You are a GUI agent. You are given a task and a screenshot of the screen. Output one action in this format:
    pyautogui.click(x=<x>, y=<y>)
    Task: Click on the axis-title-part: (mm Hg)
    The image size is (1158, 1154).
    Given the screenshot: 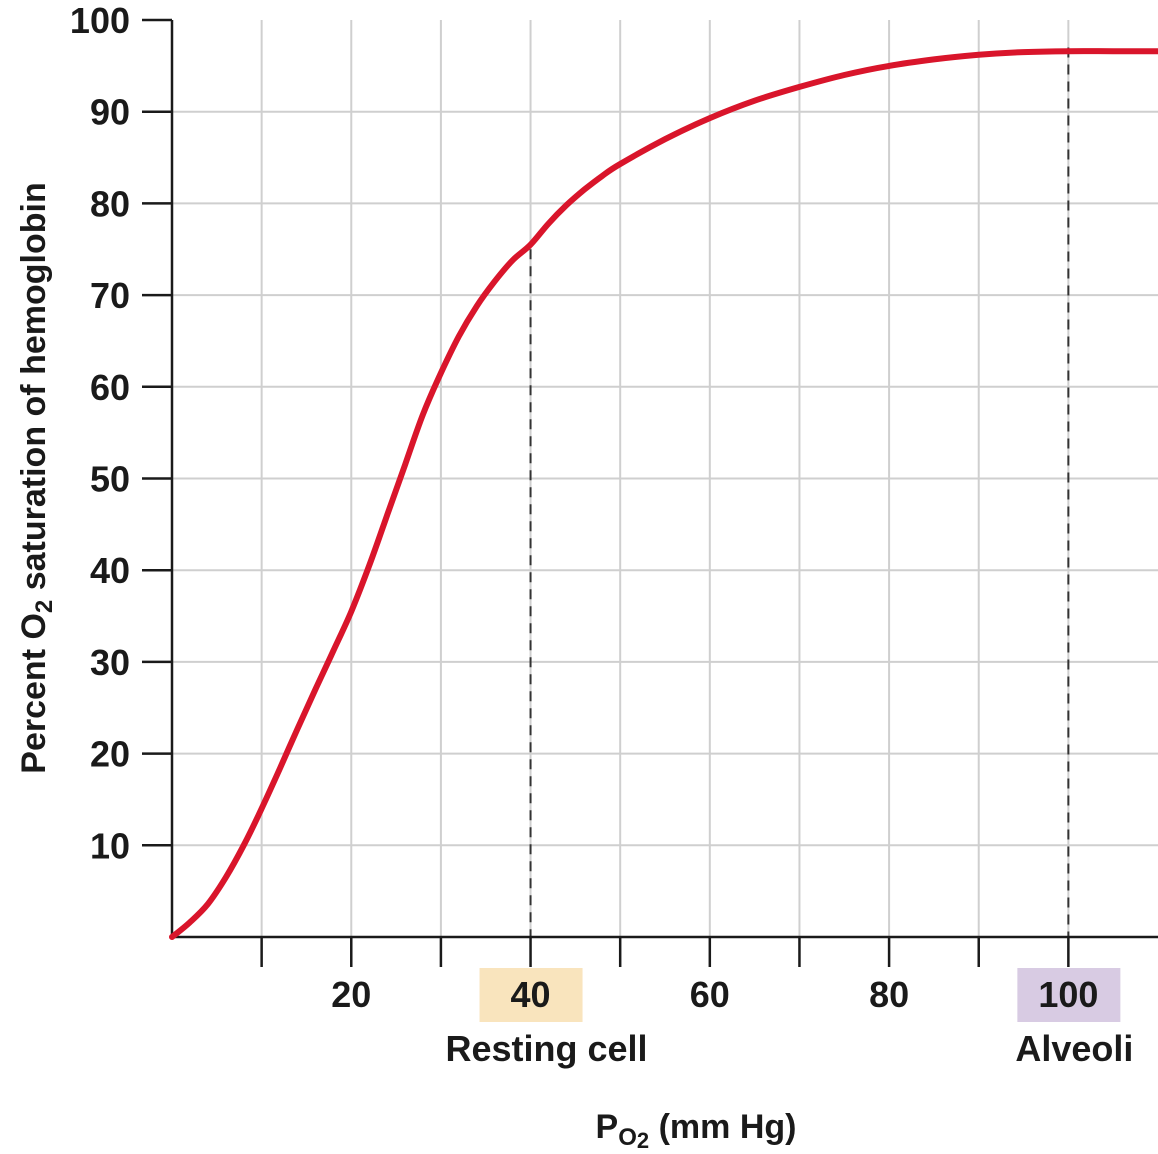 What is the action you would take?
    pyautogui.click(x=722, y=1127)
    